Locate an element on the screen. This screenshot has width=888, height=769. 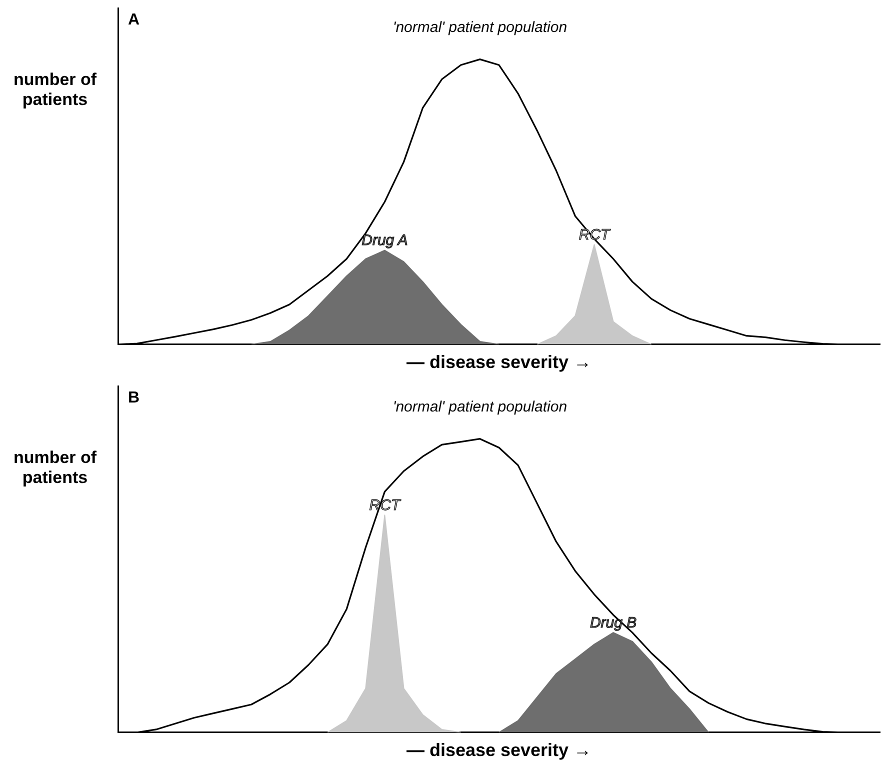
text: B is located at coordinates (134, 397).